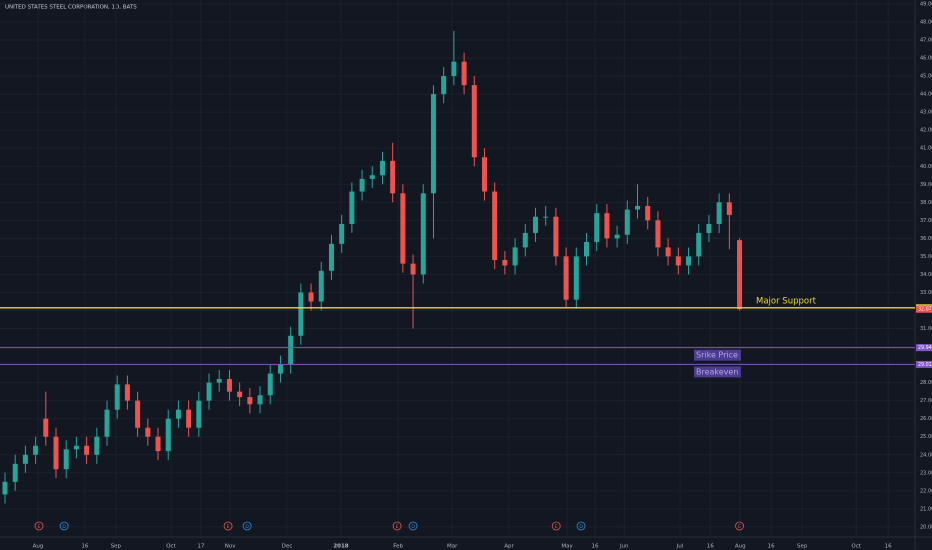 The height and width of the screenshot is (550, 932). Describe the element at coordinates (786, 301) in the screenshot. I see `level-name: Major Support` at that location.